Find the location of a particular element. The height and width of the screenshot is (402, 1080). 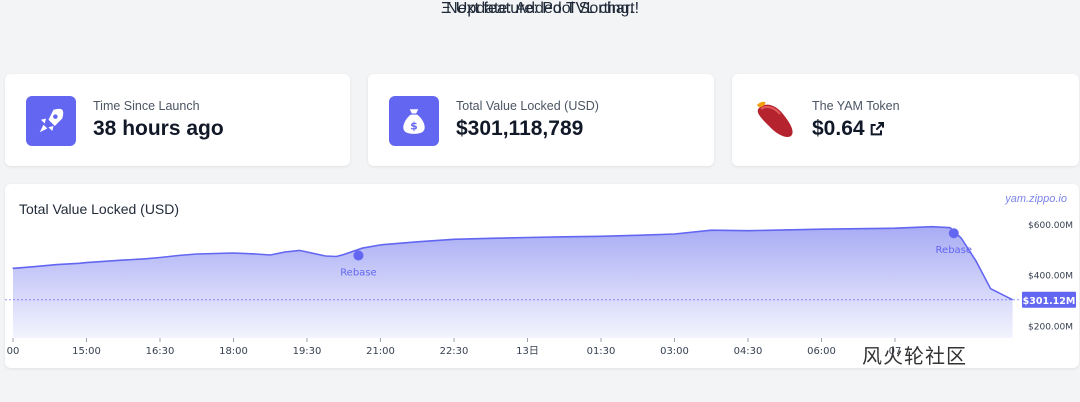

x-tick-label: 16:30 is located at coordinates (160, 351).